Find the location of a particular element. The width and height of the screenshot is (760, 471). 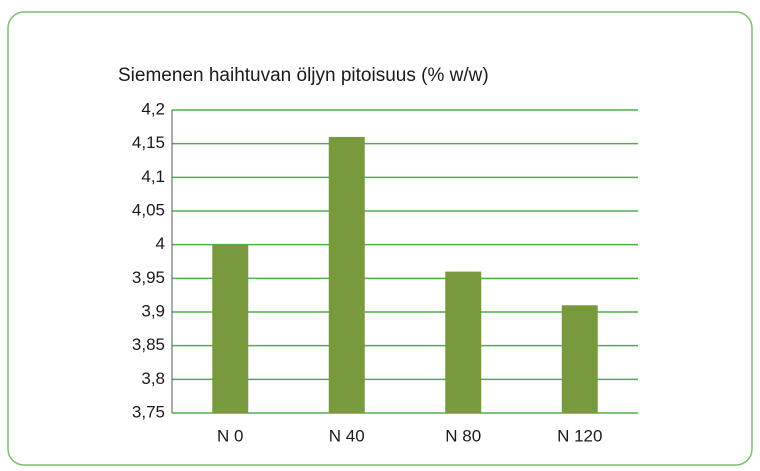

y-tick-label: 3,95 is located at coordinates (148, 277).